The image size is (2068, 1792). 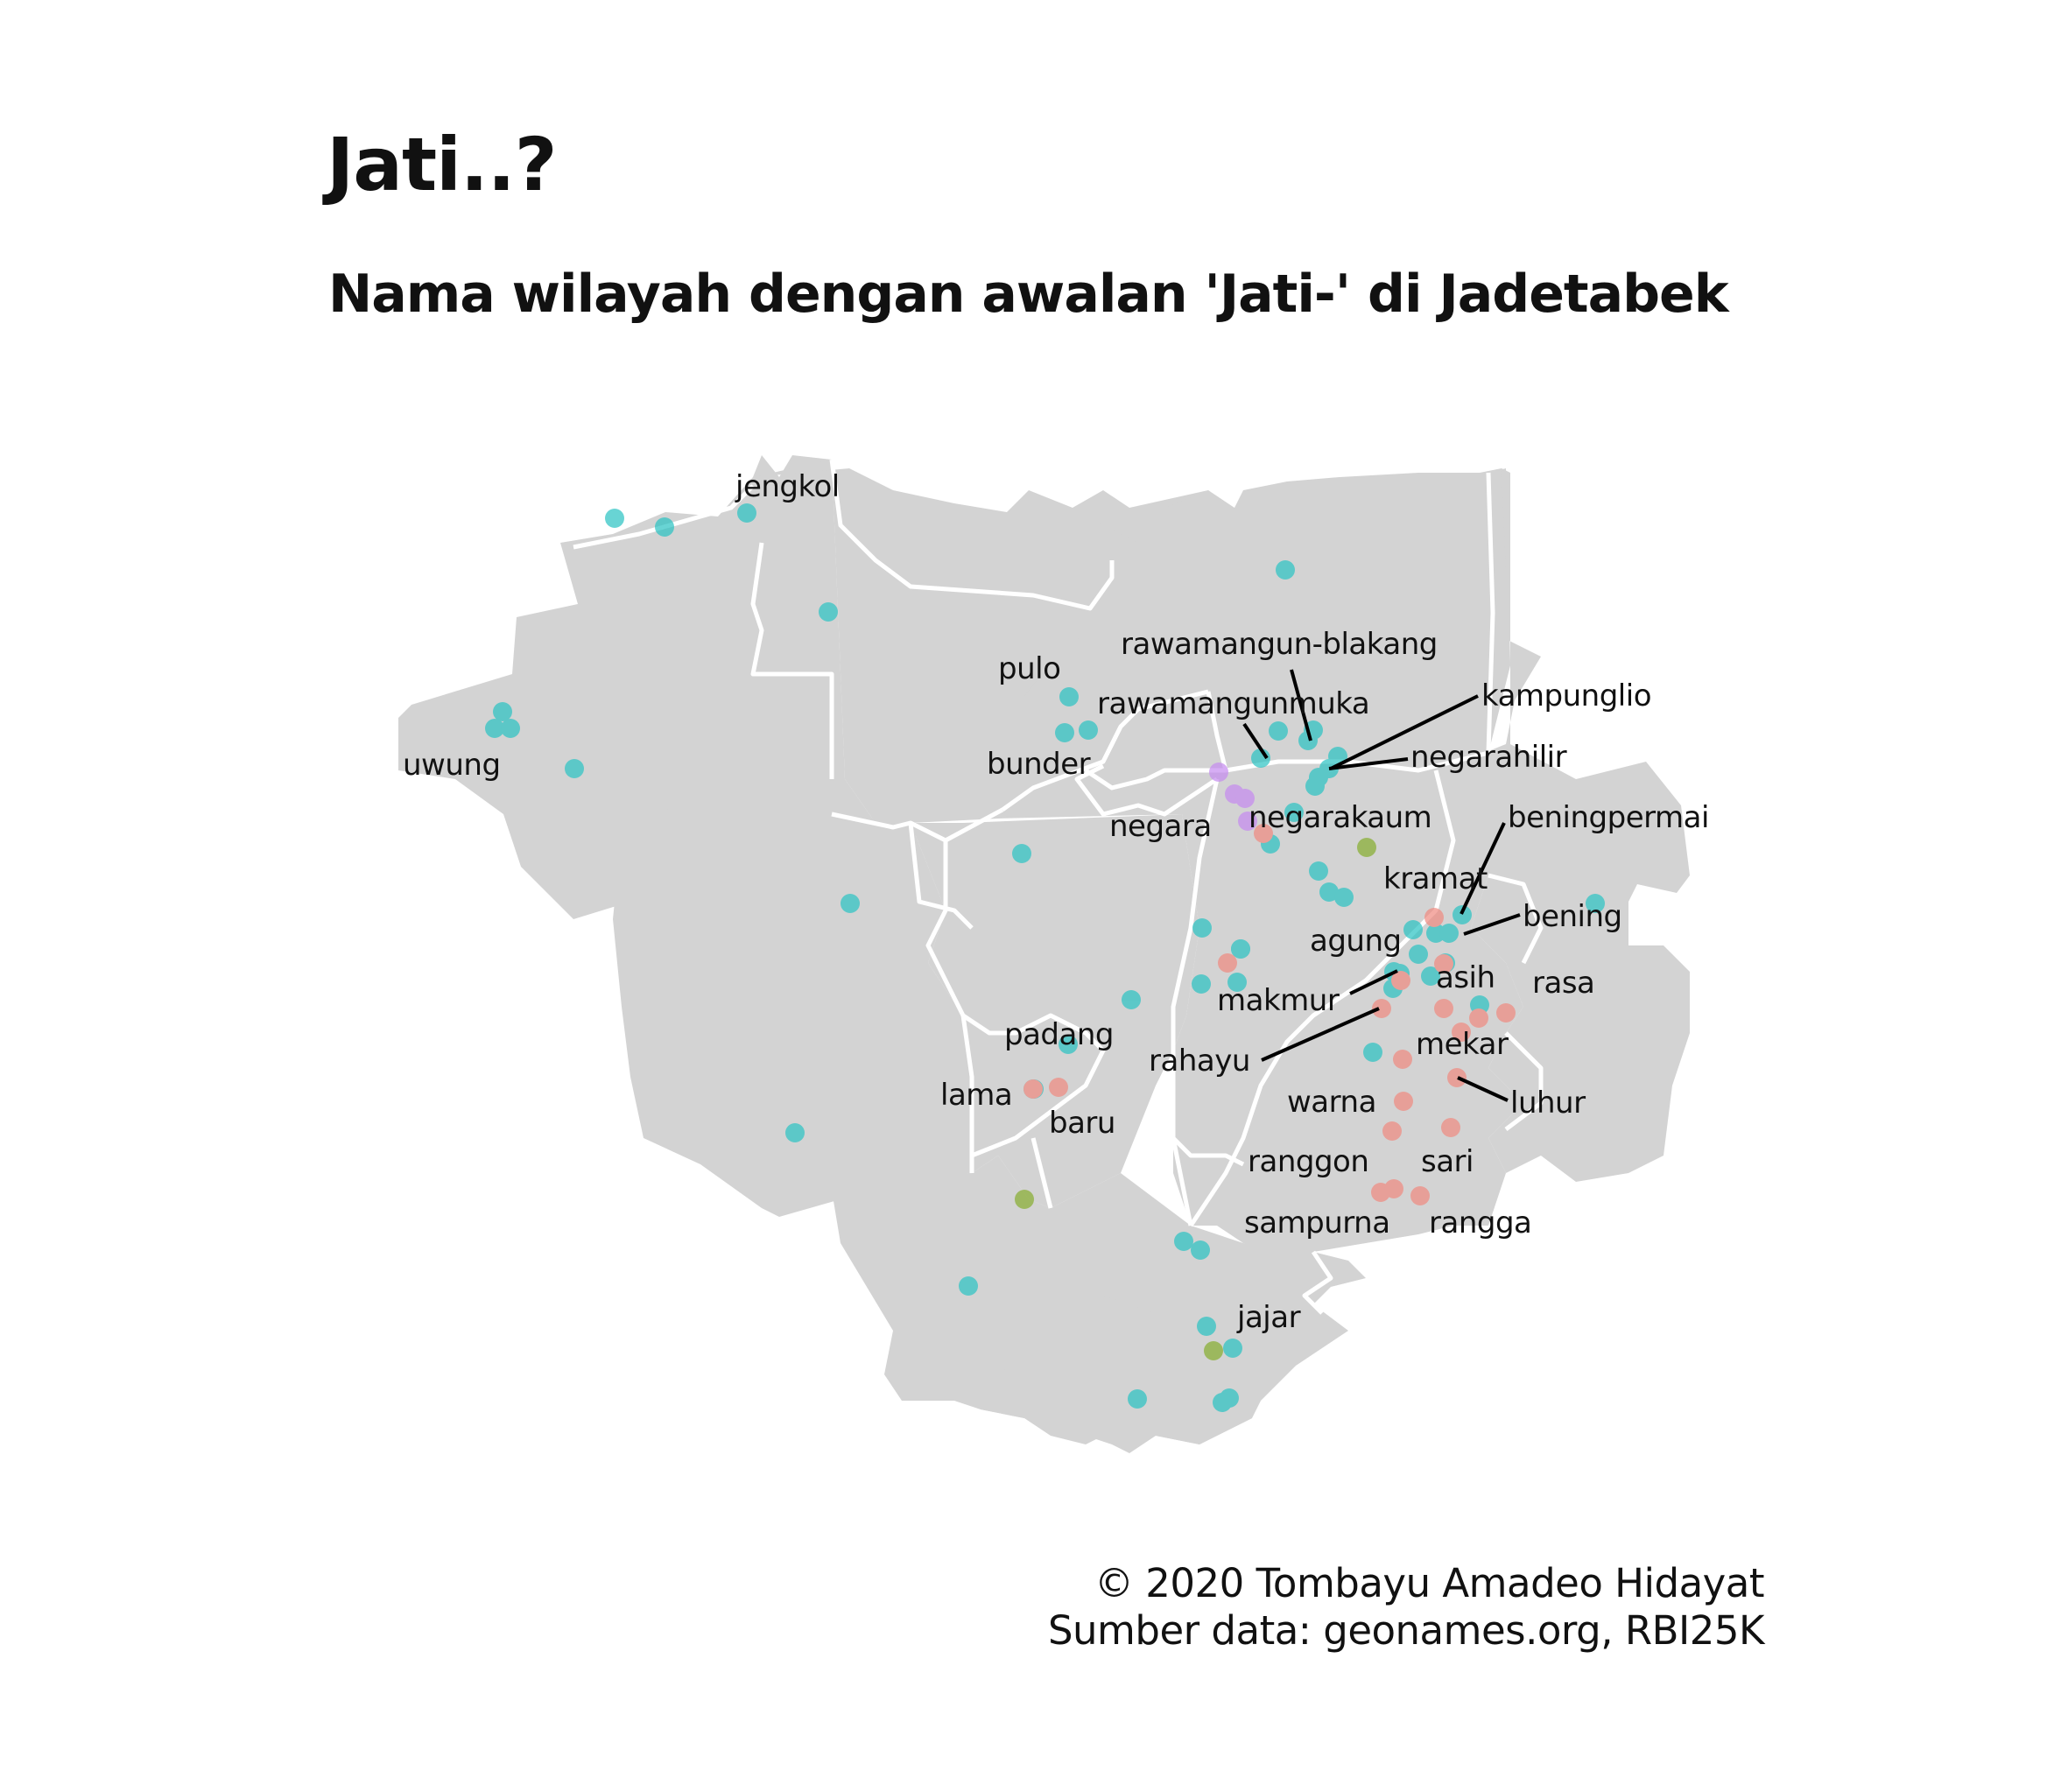 I want to click on region-bekasi-city, so click(x=1348, y=998).